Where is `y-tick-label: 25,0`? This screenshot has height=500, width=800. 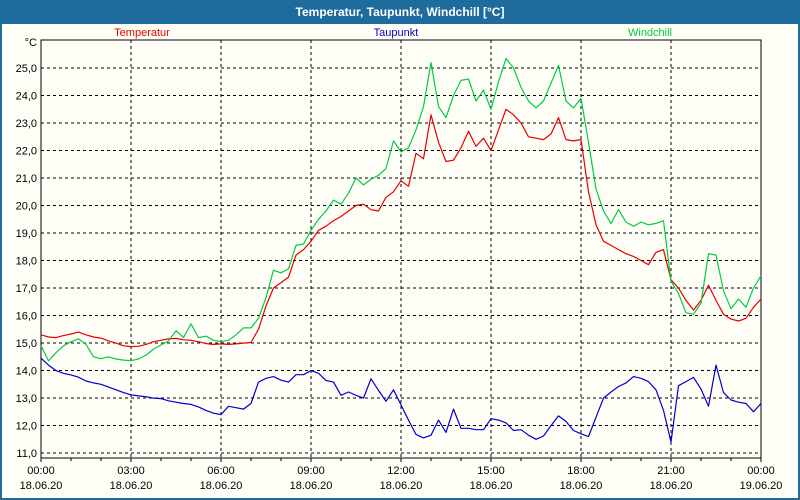
y-tick-label: 25,0 is located at coordinates (26, 69).